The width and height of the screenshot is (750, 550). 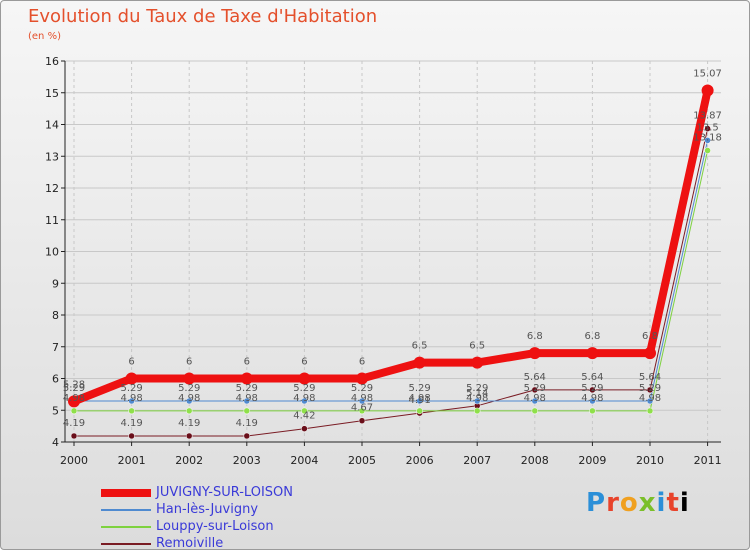 What do you see at coordinates (247, 460) in the screenshot?
I see `x-tick-label: 2003` at bounding box center [247, 460].